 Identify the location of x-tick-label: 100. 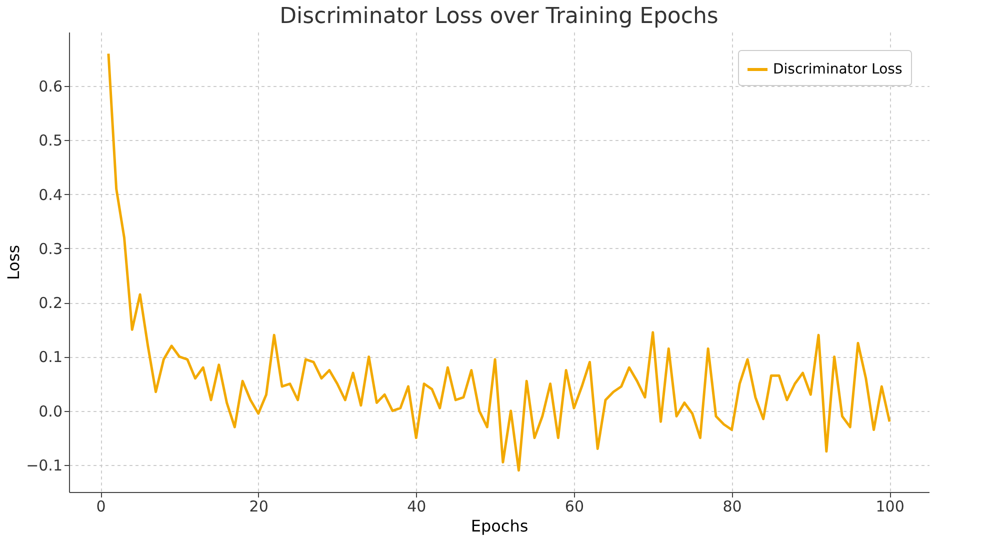
(890, 507).